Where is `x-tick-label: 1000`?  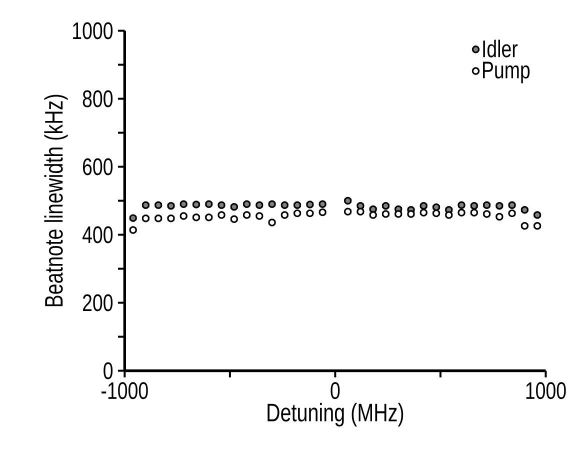
x-tick-label: 1000 is located at coordinates (546, 391).